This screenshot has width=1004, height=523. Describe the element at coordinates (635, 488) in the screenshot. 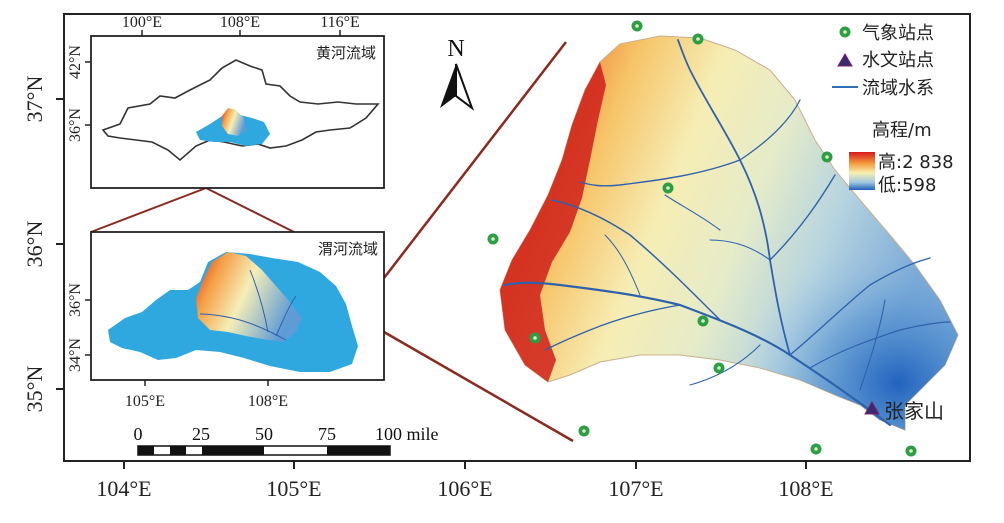

I see `x-tick-label: 107°E` at that location.